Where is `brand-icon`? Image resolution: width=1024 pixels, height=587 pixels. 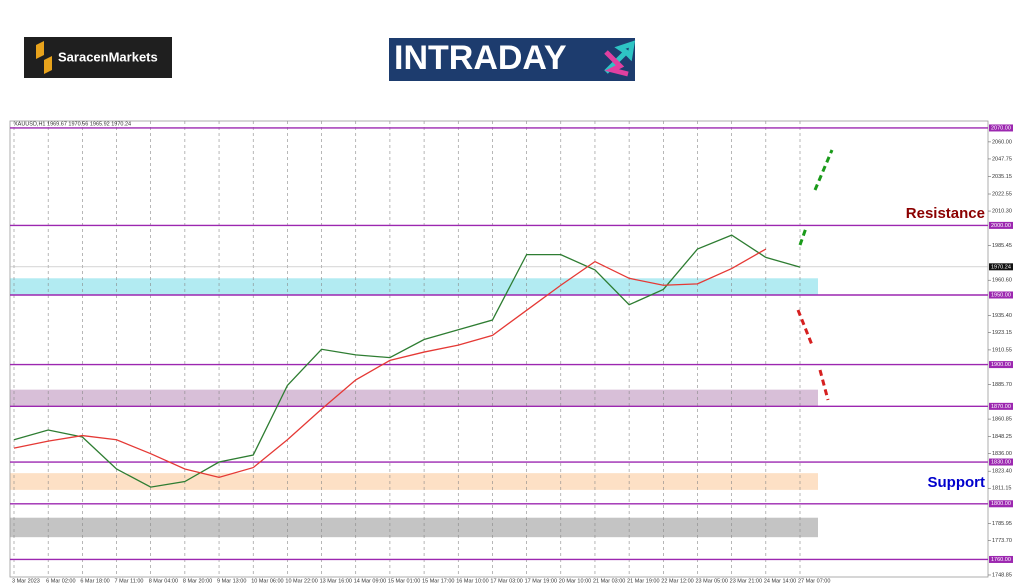 brand-icon is located at coordinates (44, 57).